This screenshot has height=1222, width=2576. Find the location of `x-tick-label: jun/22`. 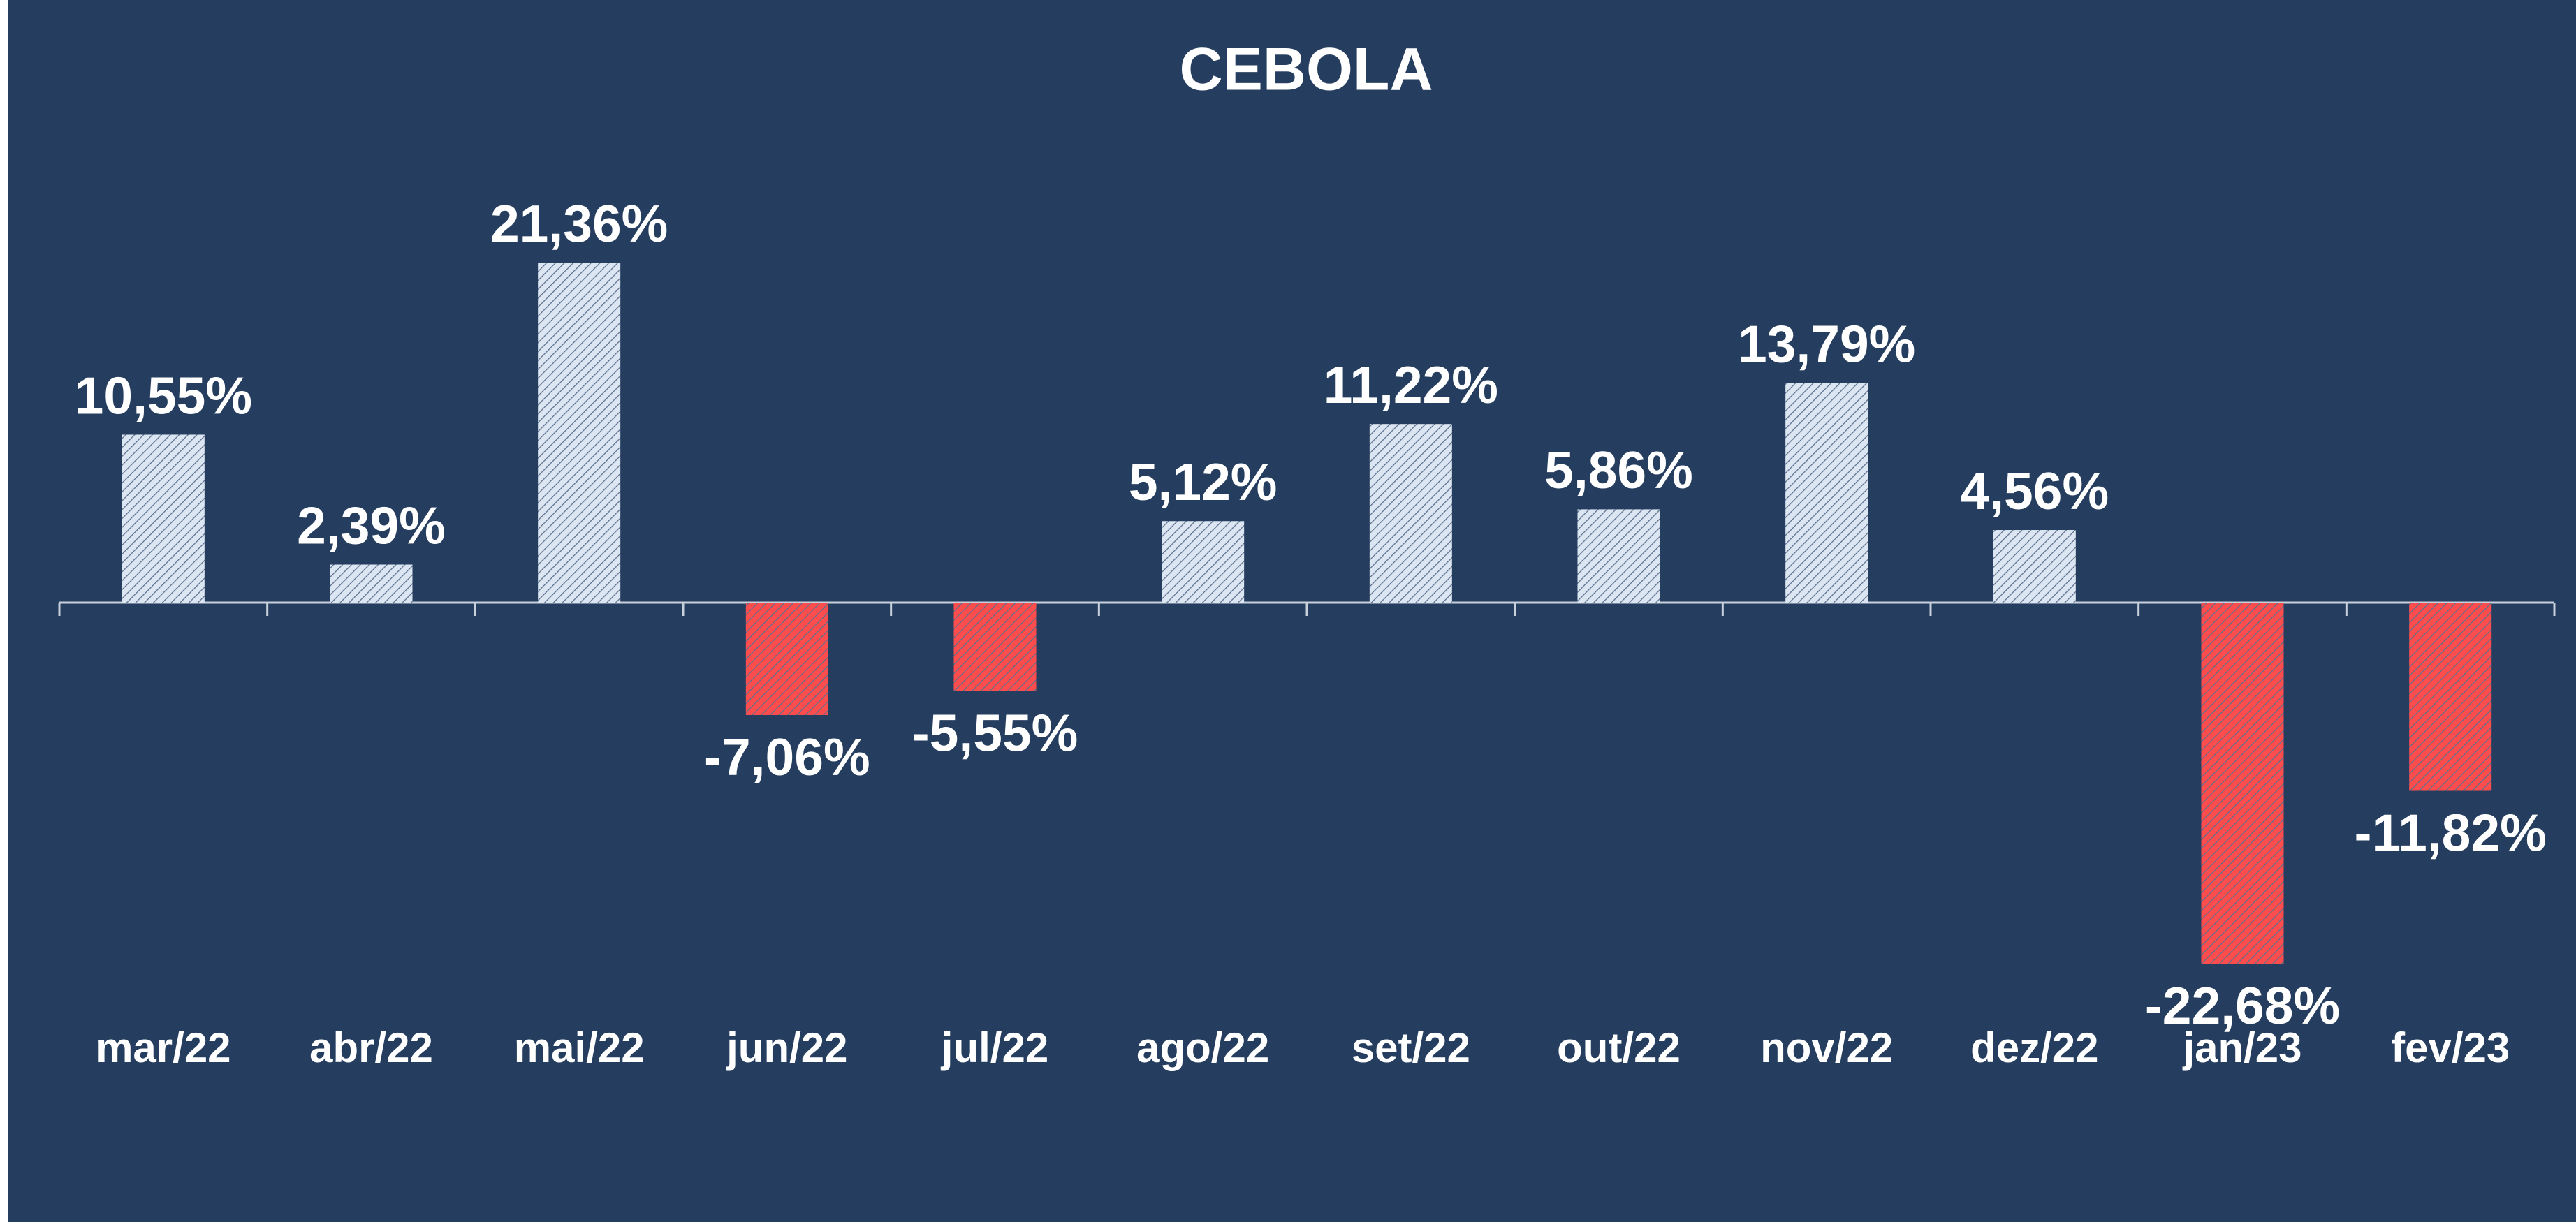

x-tick-label: jun/22 is located at coordinates (786, 1047).